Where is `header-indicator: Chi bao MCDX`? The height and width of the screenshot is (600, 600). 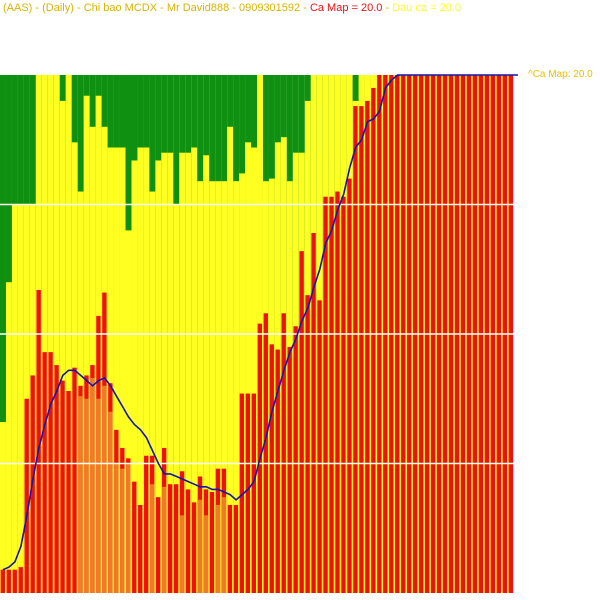
header-indicator: Chi bao MCDX is located at coordinates (120, 8).